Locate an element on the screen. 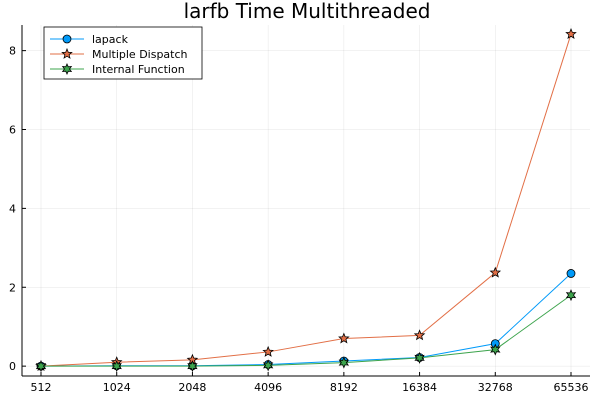 The width and height of the screenshot is (600, 400). x-tick-label: 8192 is located at coordinates (344, 387).